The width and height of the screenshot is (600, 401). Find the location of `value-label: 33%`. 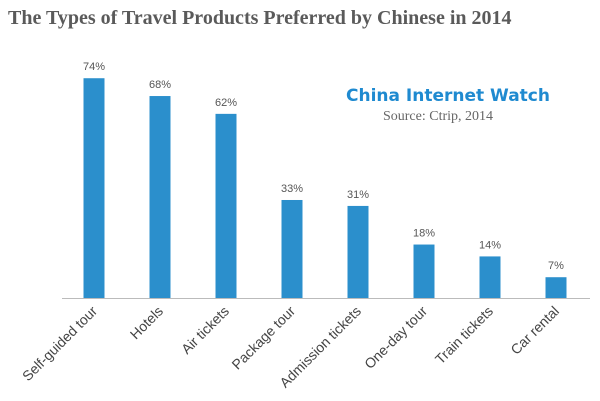

value-label: 33% is located at coordinates (292, 189).